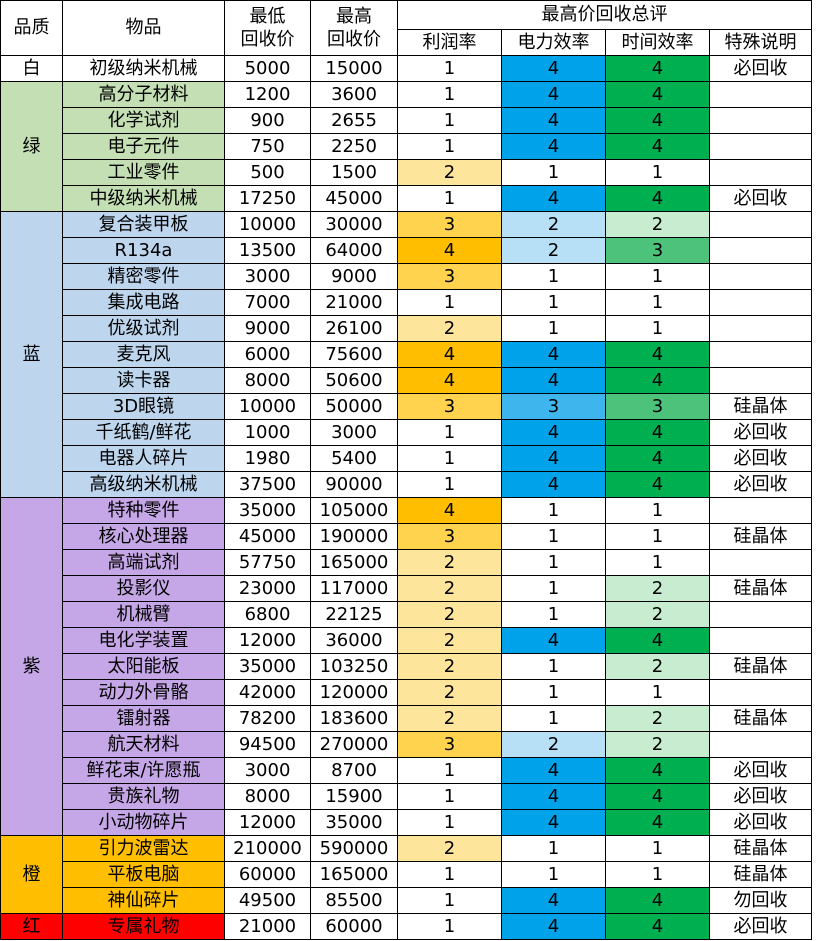  Describe the element at coordinates (268, 693) in the screenshot. I see `cell-min: 42000` at that location.